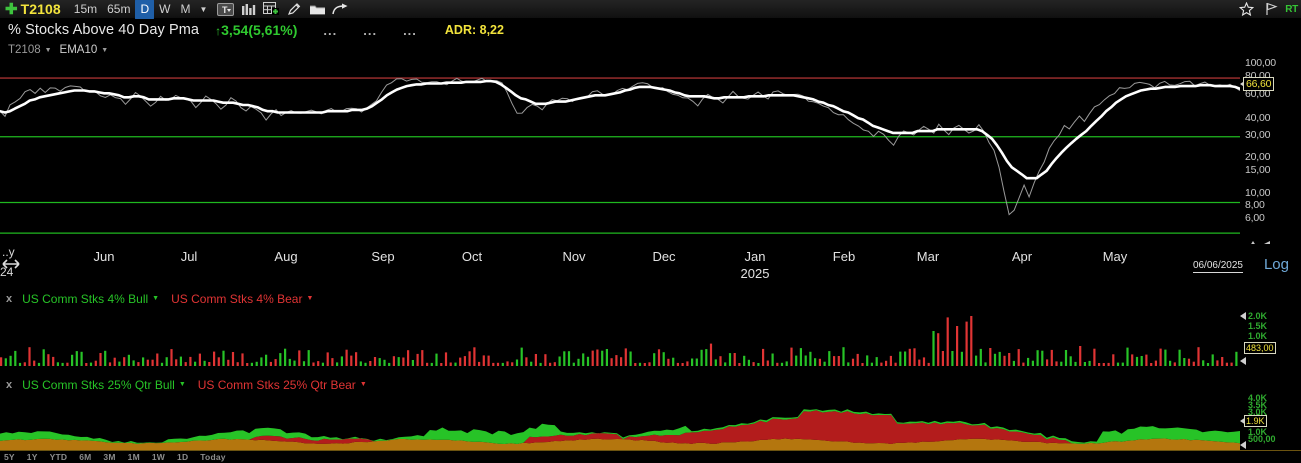  Describe the element at coordinates (189, 256) in the screenshot. I see `x-tick-jul: Jul` at that location.